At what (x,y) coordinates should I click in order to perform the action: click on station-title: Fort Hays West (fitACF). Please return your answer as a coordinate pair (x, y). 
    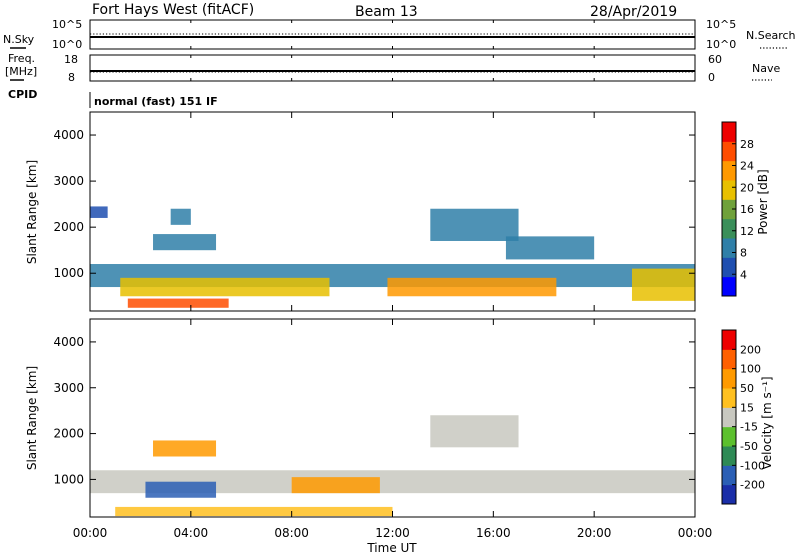
    Looking at the image, I should click on (173, 10).